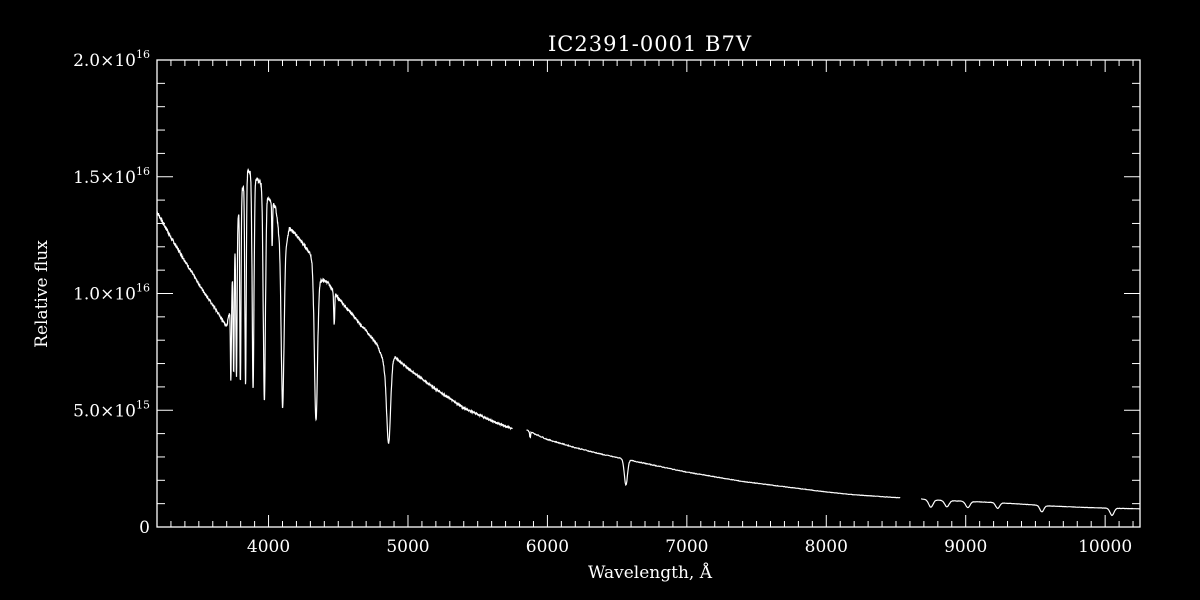  What do you see at coordinates (650, 572) in the screenshot?
I see `x-axis-label: Wavelength, Å` at bounding box center [650, 572].